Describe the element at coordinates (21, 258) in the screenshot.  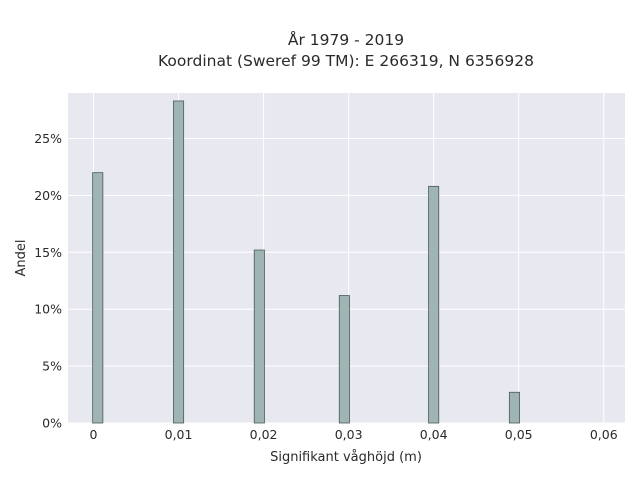
I see `y-axis-title: Andel` at that location.